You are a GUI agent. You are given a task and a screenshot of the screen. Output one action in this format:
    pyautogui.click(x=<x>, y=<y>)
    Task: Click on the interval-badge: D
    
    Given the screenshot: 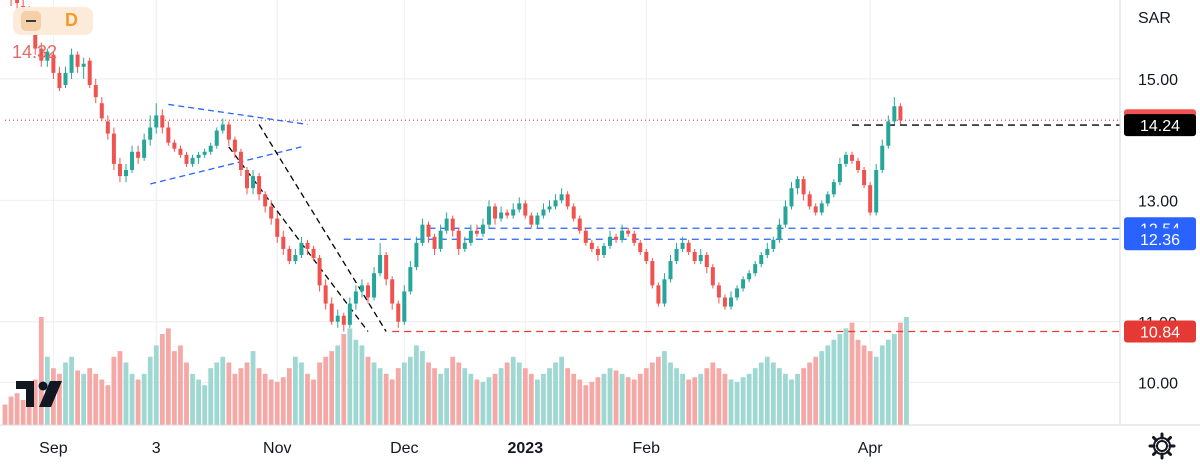 What is the action you would take?
    pyautogui.click(x=53, y=21)
    